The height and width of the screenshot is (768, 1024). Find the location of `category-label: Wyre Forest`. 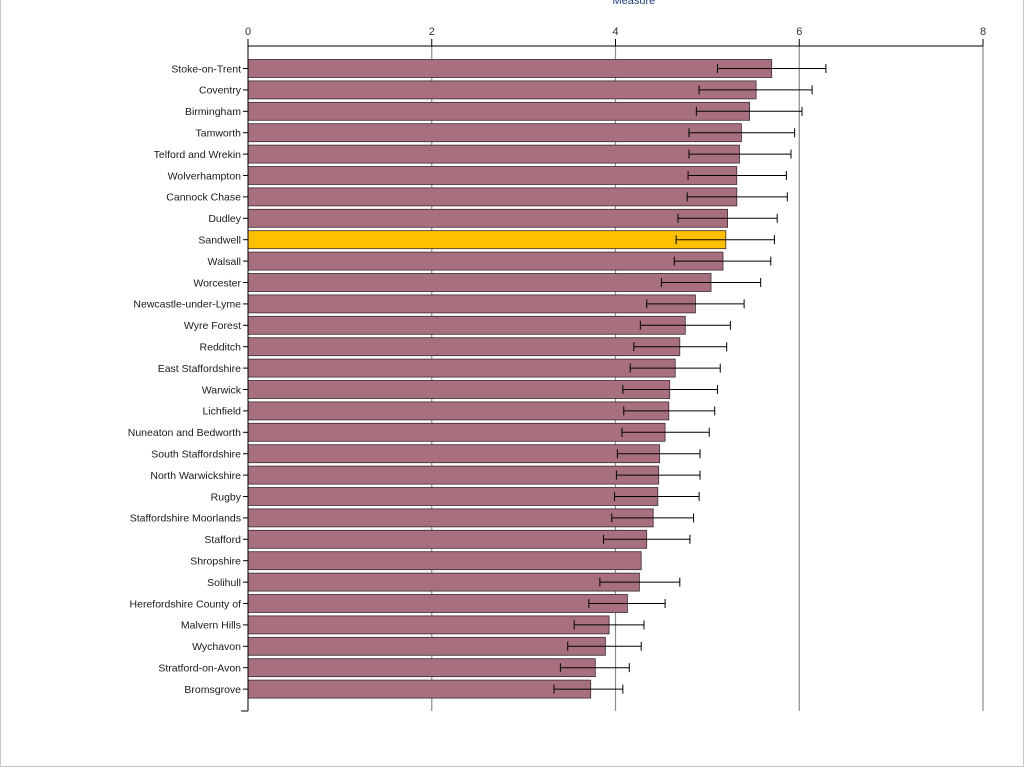

category-label: Wyre Forest is located at coordinates (212, 326).